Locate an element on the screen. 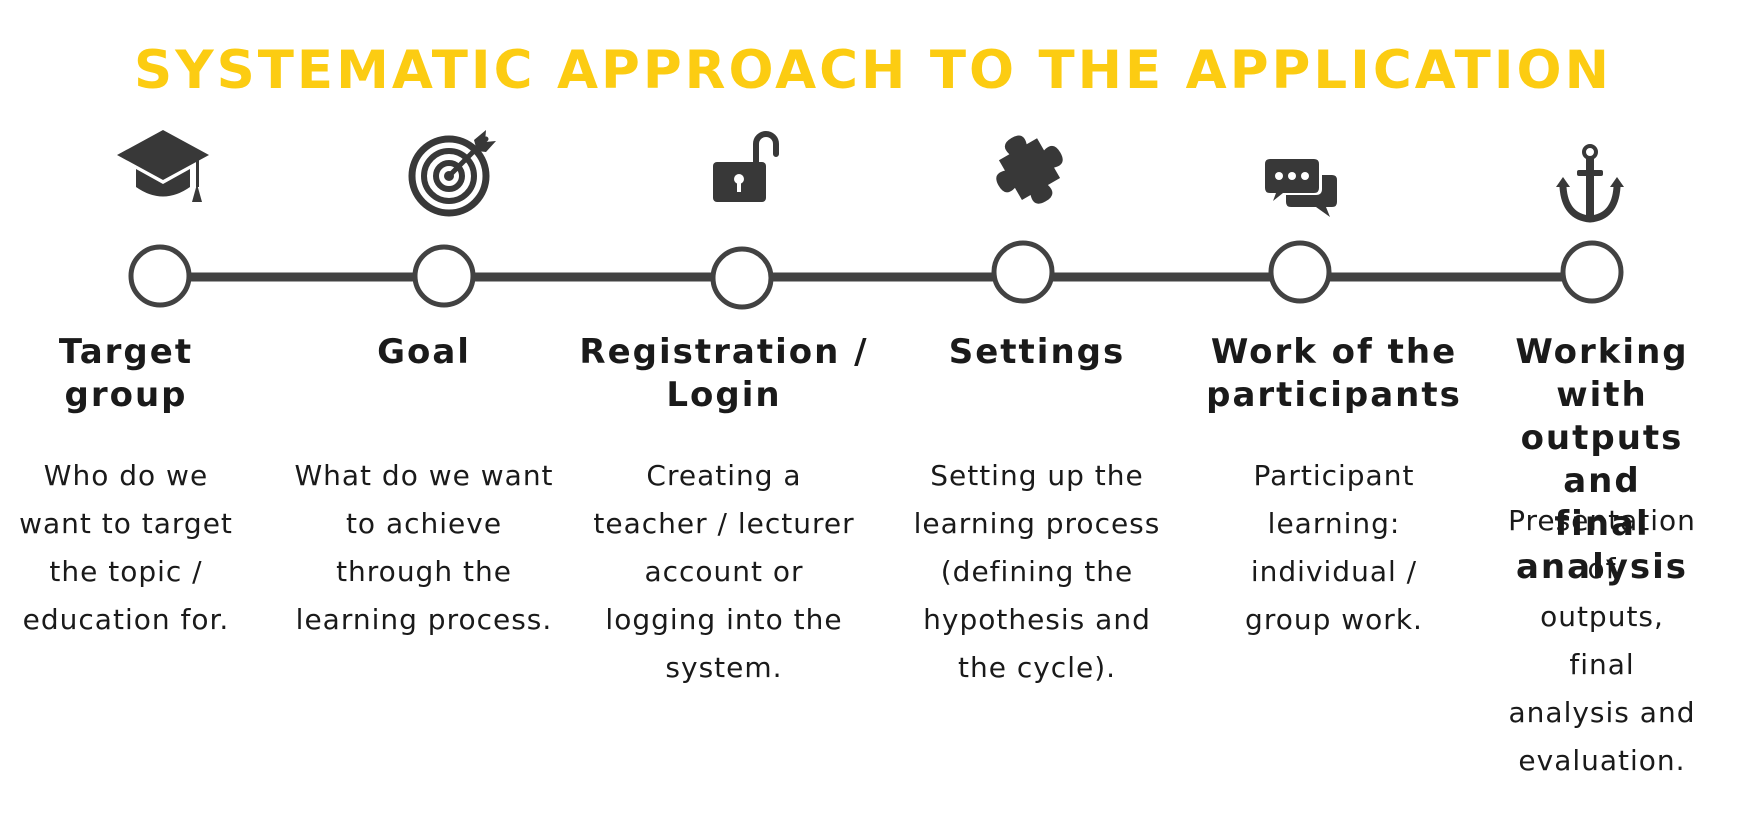  open-padlock-icon is located at coordinates (746, 166).